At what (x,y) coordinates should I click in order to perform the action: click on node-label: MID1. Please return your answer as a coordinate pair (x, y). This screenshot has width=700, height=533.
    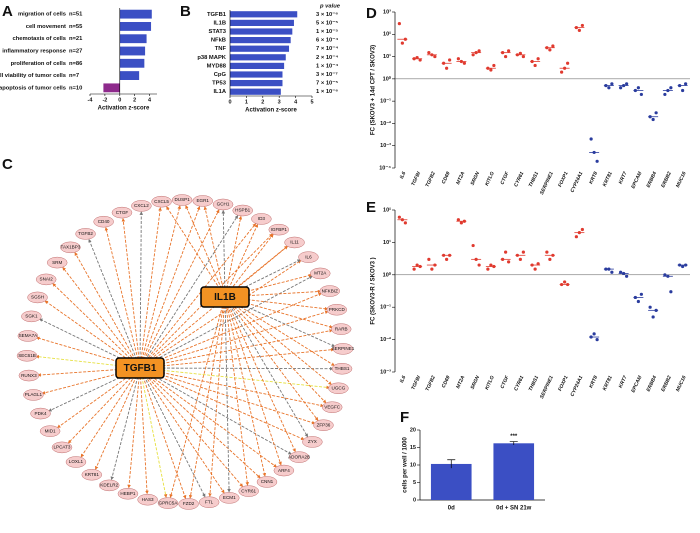
    Looking at the image, I should click on (50, 430).